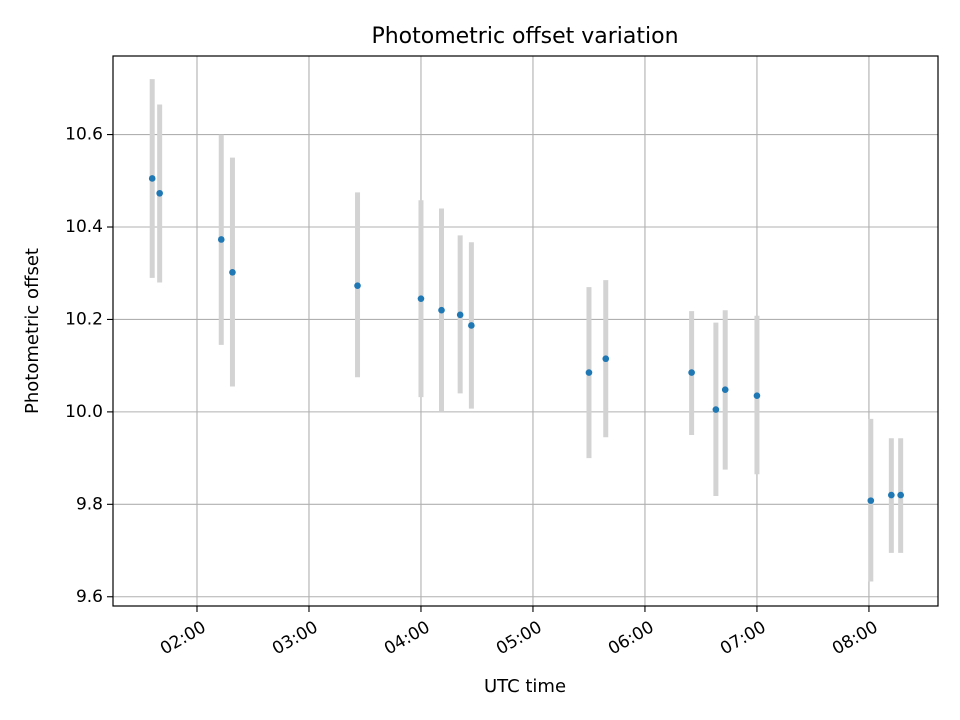 The width and height of the screenshot is (960, 720). I want to click on x-tick-label: 05:00, so click(519, 638).